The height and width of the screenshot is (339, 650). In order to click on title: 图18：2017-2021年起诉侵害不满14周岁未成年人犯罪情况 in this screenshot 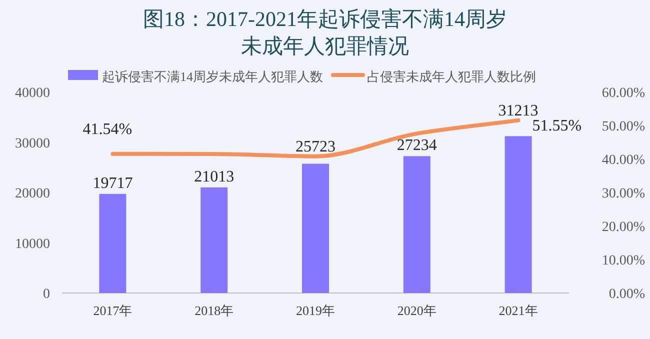, I will do `click(325, 32)`.